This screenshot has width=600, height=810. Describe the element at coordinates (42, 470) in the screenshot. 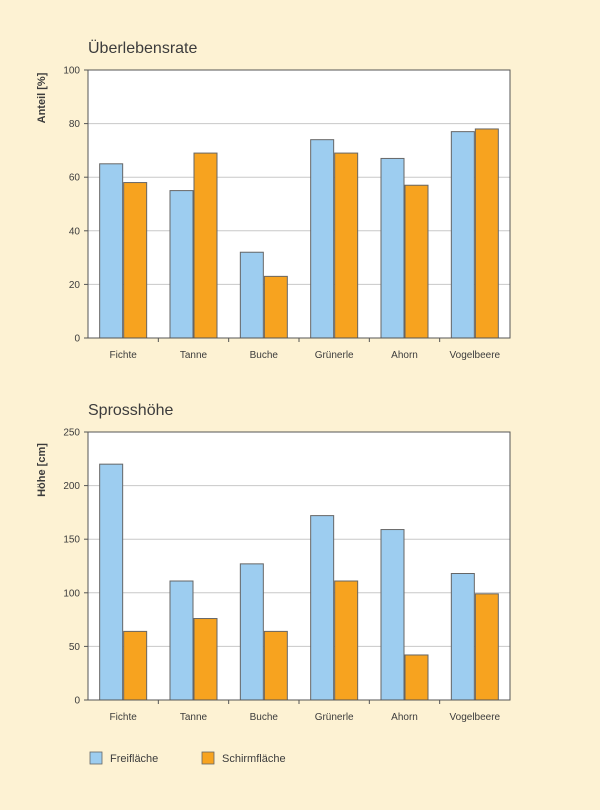

I see `y-axis-label: Höhe [cm]` at that location.